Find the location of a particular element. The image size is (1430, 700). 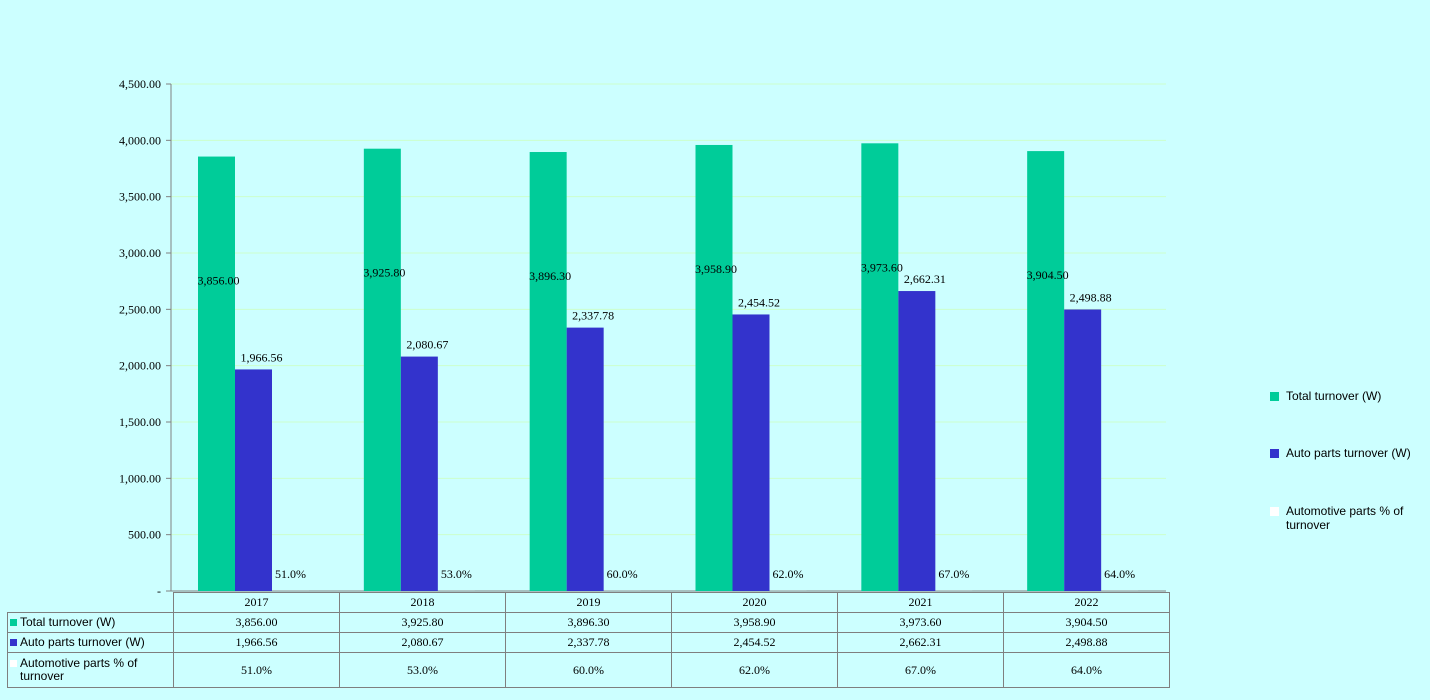

data-table-cell: 62.0% is located at coordinates (754, 670).